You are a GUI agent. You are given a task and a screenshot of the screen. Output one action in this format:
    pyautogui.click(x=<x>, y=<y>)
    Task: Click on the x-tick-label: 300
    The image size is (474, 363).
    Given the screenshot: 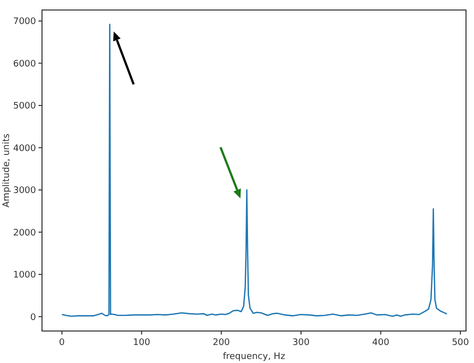 What is the action you would take?
    pyautogui.click(x=301, y=343)
    